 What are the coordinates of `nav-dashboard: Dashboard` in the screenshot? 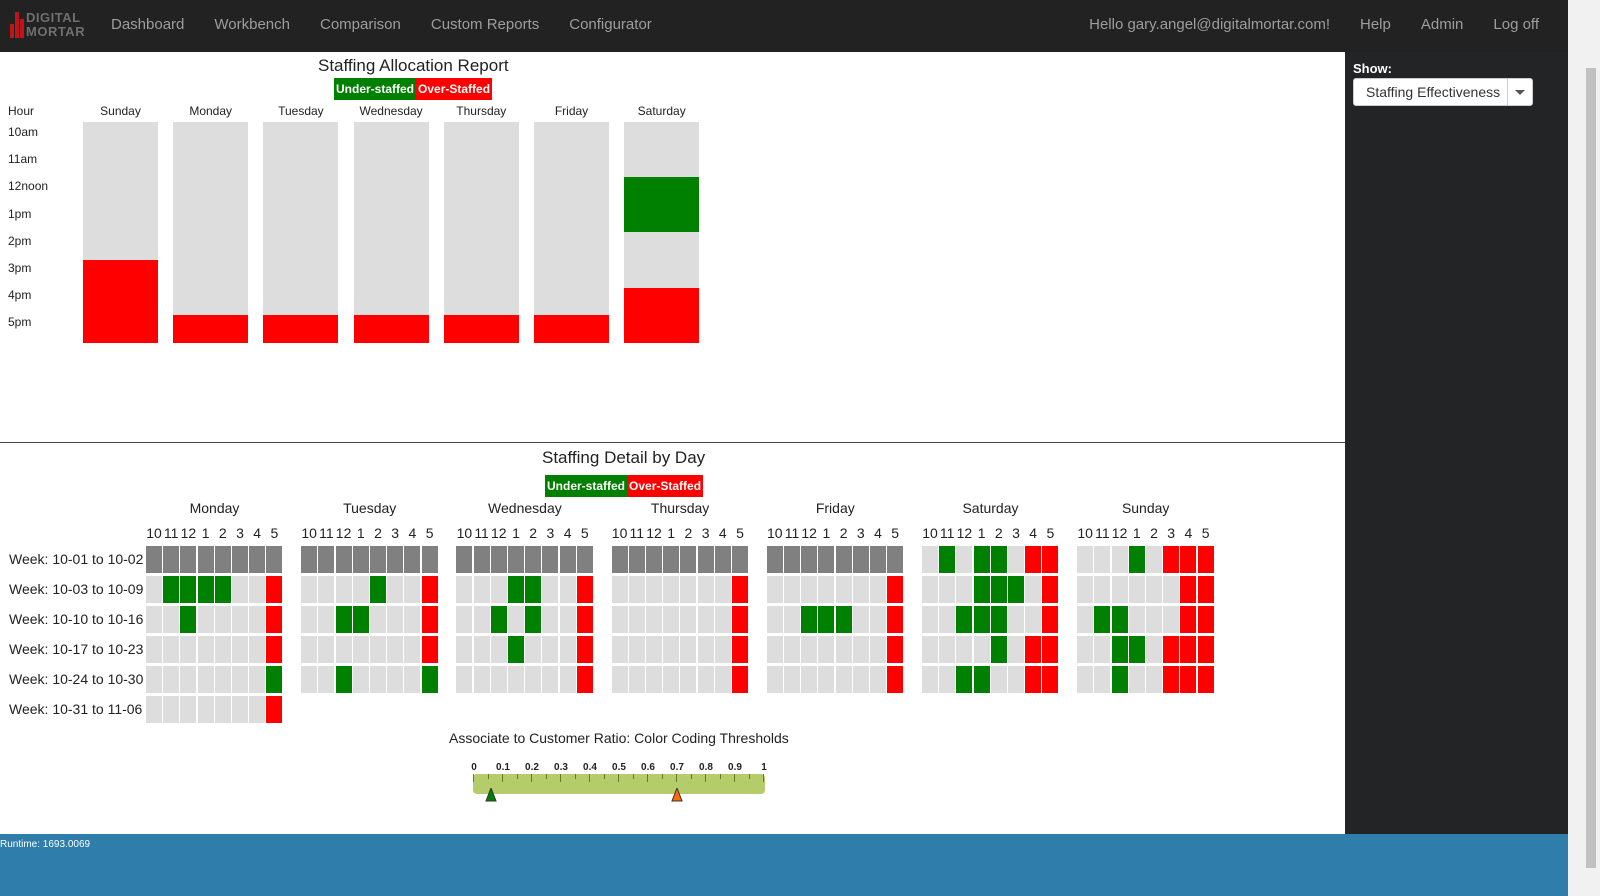 It's located at (148, 24).